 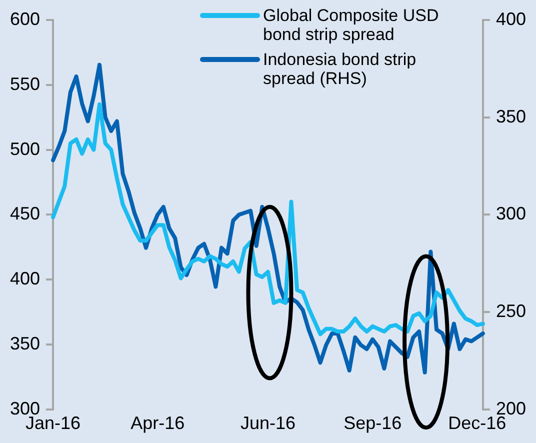 What do you see at coordinates (268, 423) in the screenshot?
I see `x-tick-label: Jun-16` at bounding box center [268, 423].